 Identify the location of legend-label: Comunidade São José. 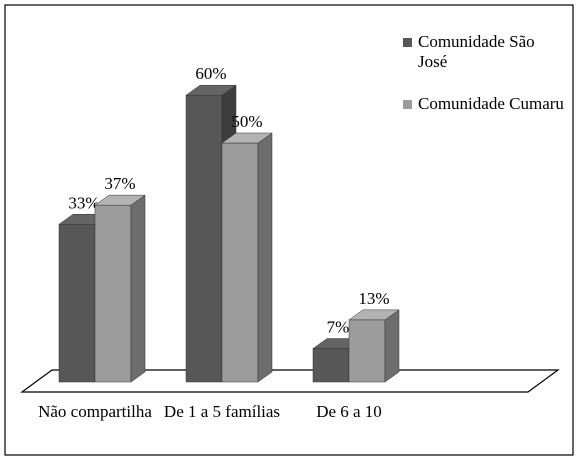
(476, 51).